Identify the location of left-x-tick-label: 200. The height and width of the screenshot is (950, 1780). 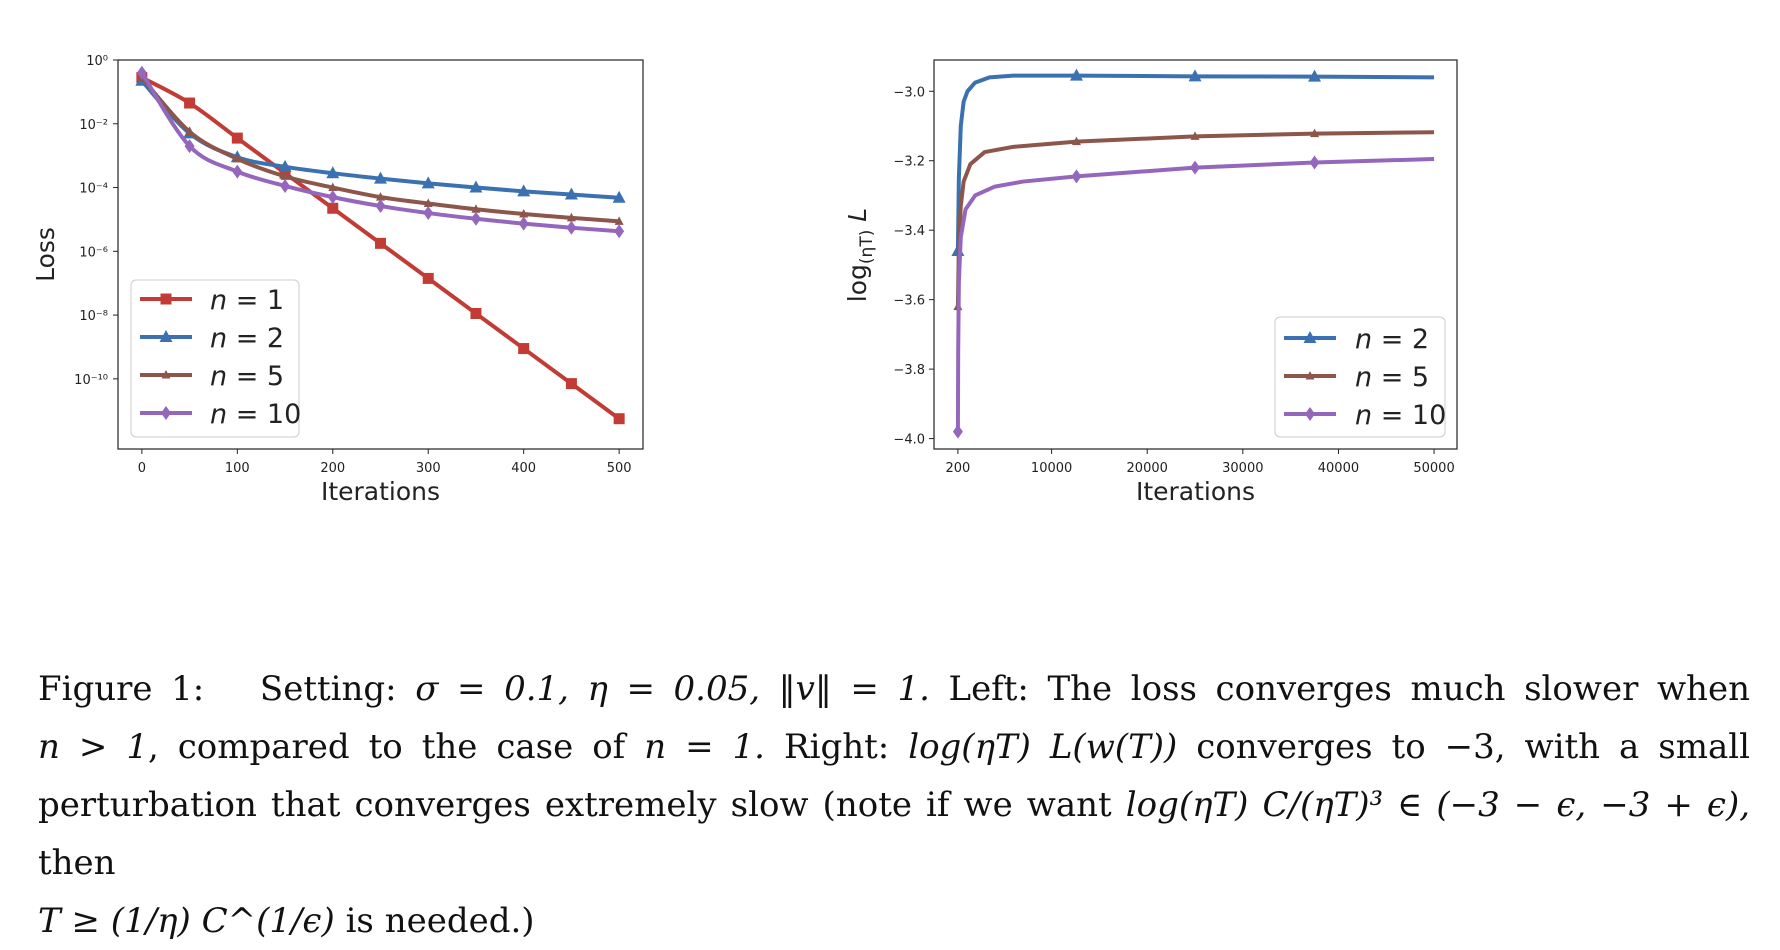
(332, 468).